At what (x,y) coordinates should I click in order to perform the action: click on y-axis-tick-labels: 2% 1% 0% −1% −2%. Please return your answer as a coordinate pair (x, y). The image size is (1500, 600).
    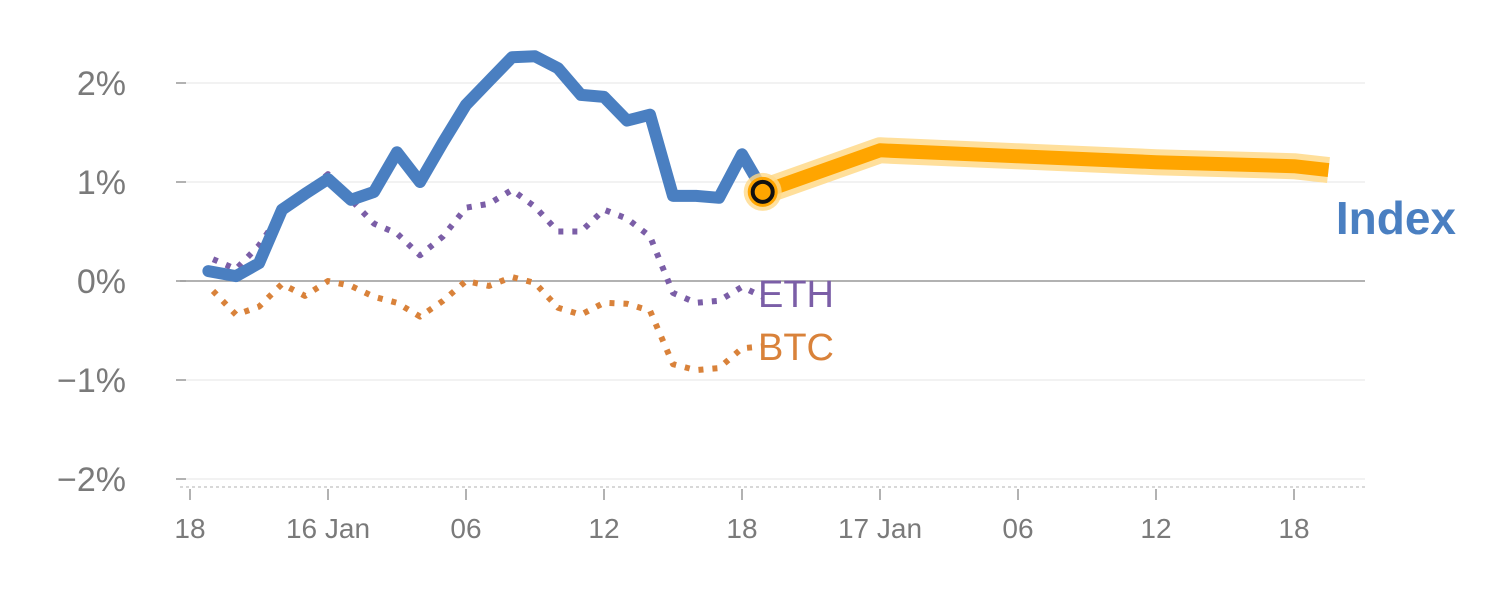
    Looking at the image, I should click on (91, 282).